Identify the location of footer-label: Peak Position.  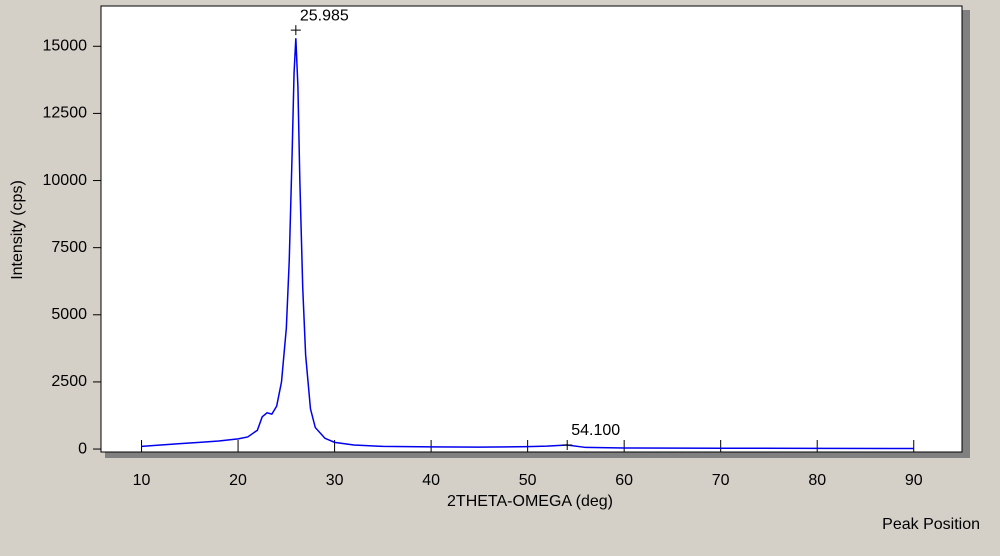
(931, 524).